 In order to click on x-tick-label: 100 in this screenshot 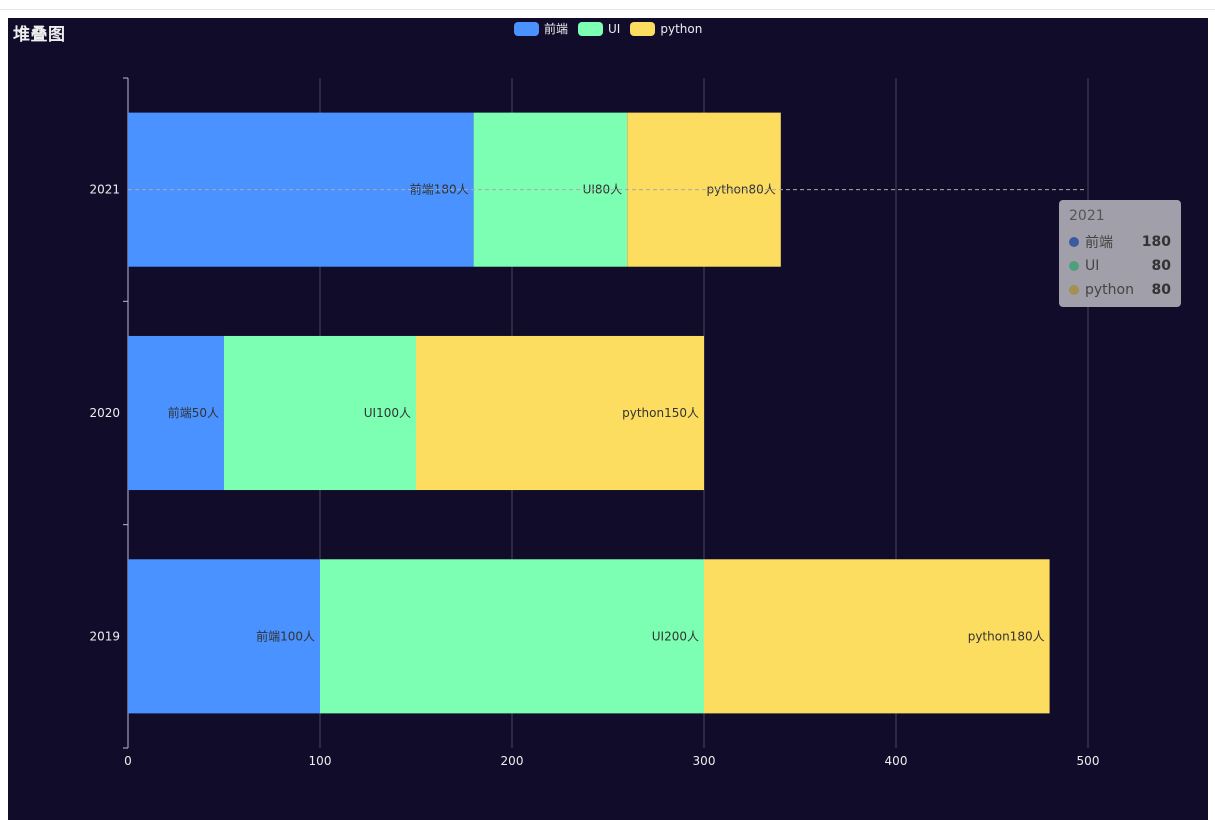, I will do `click(320, 761)`.